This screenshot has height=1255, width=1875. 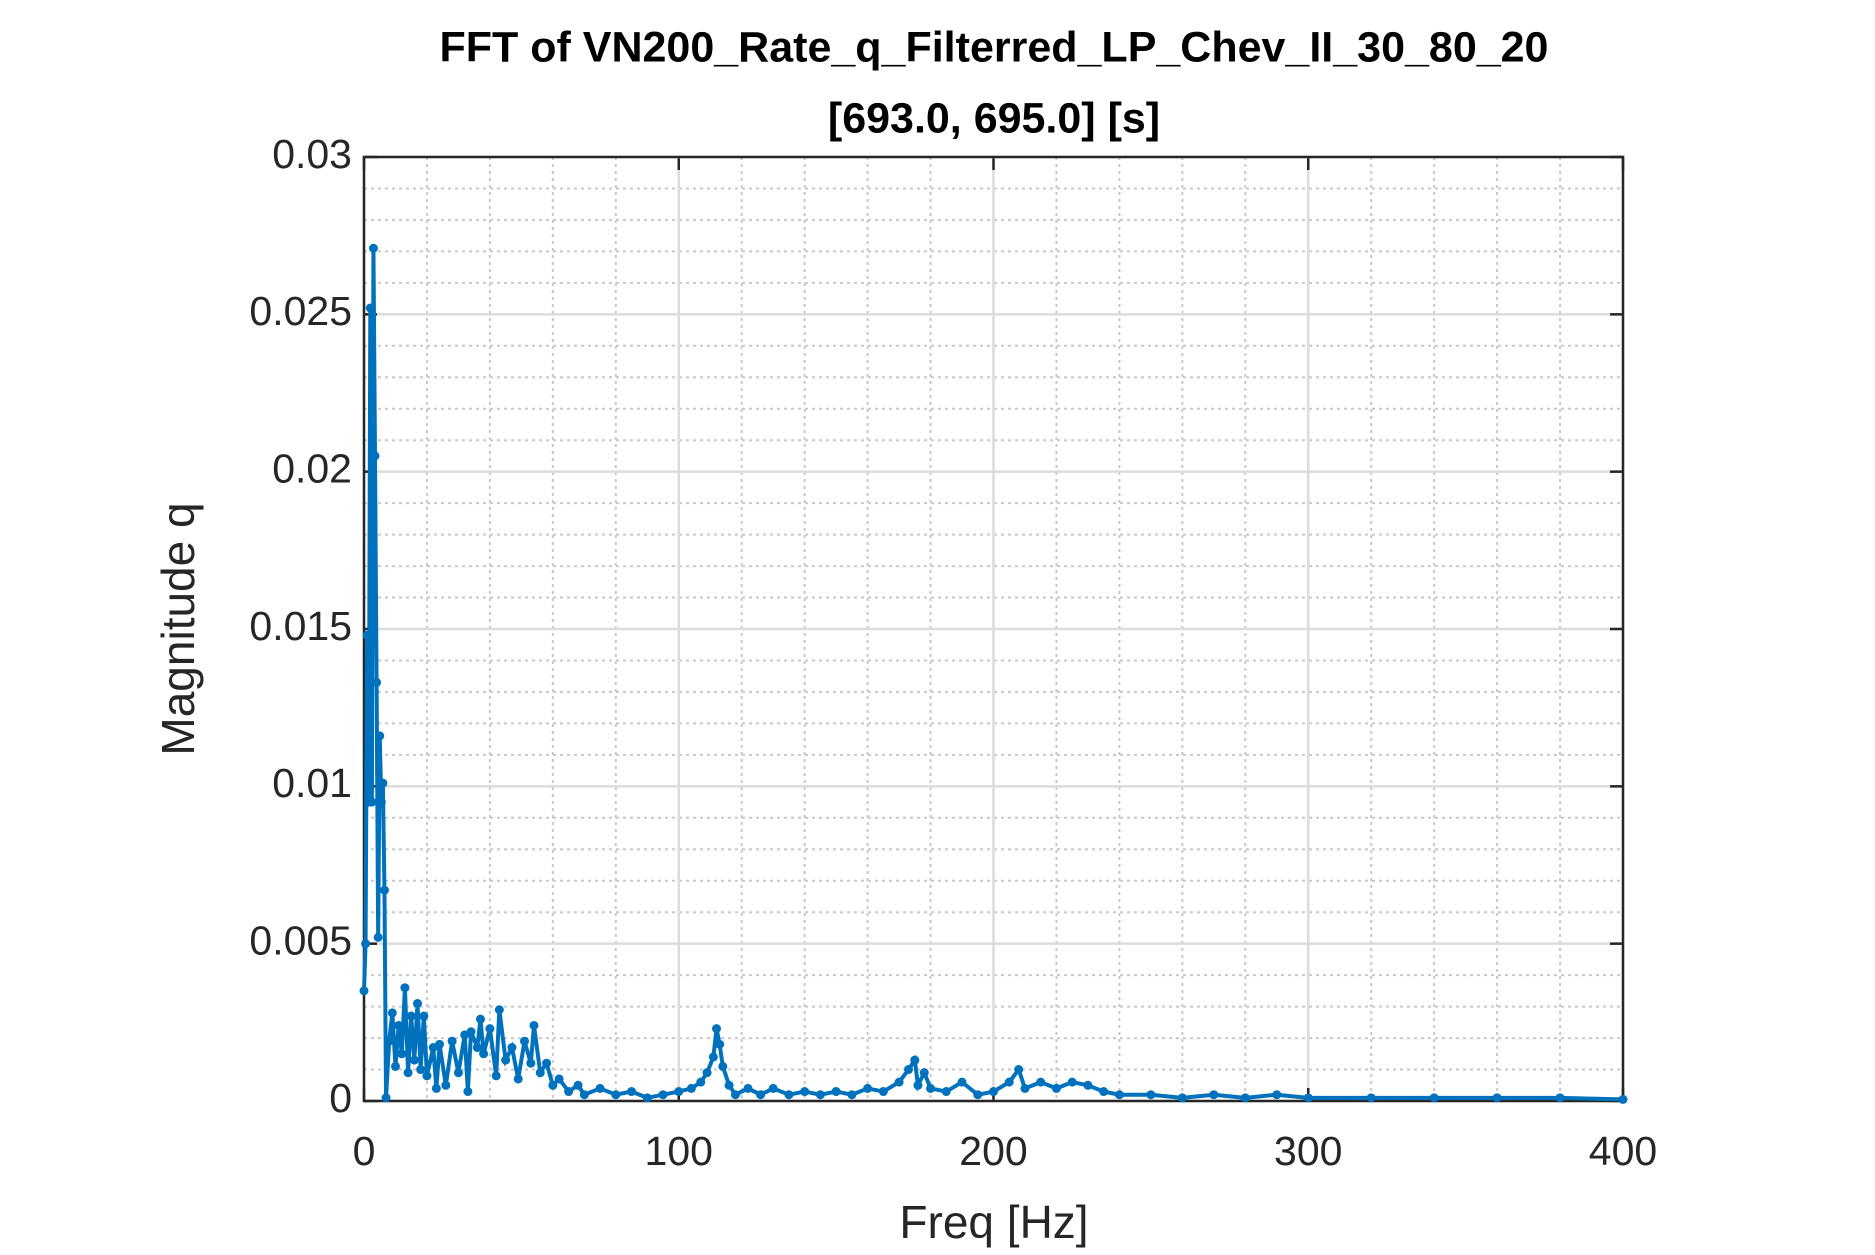 I want to click on y-tick-label: 0.015, so click(x=300, y=626).